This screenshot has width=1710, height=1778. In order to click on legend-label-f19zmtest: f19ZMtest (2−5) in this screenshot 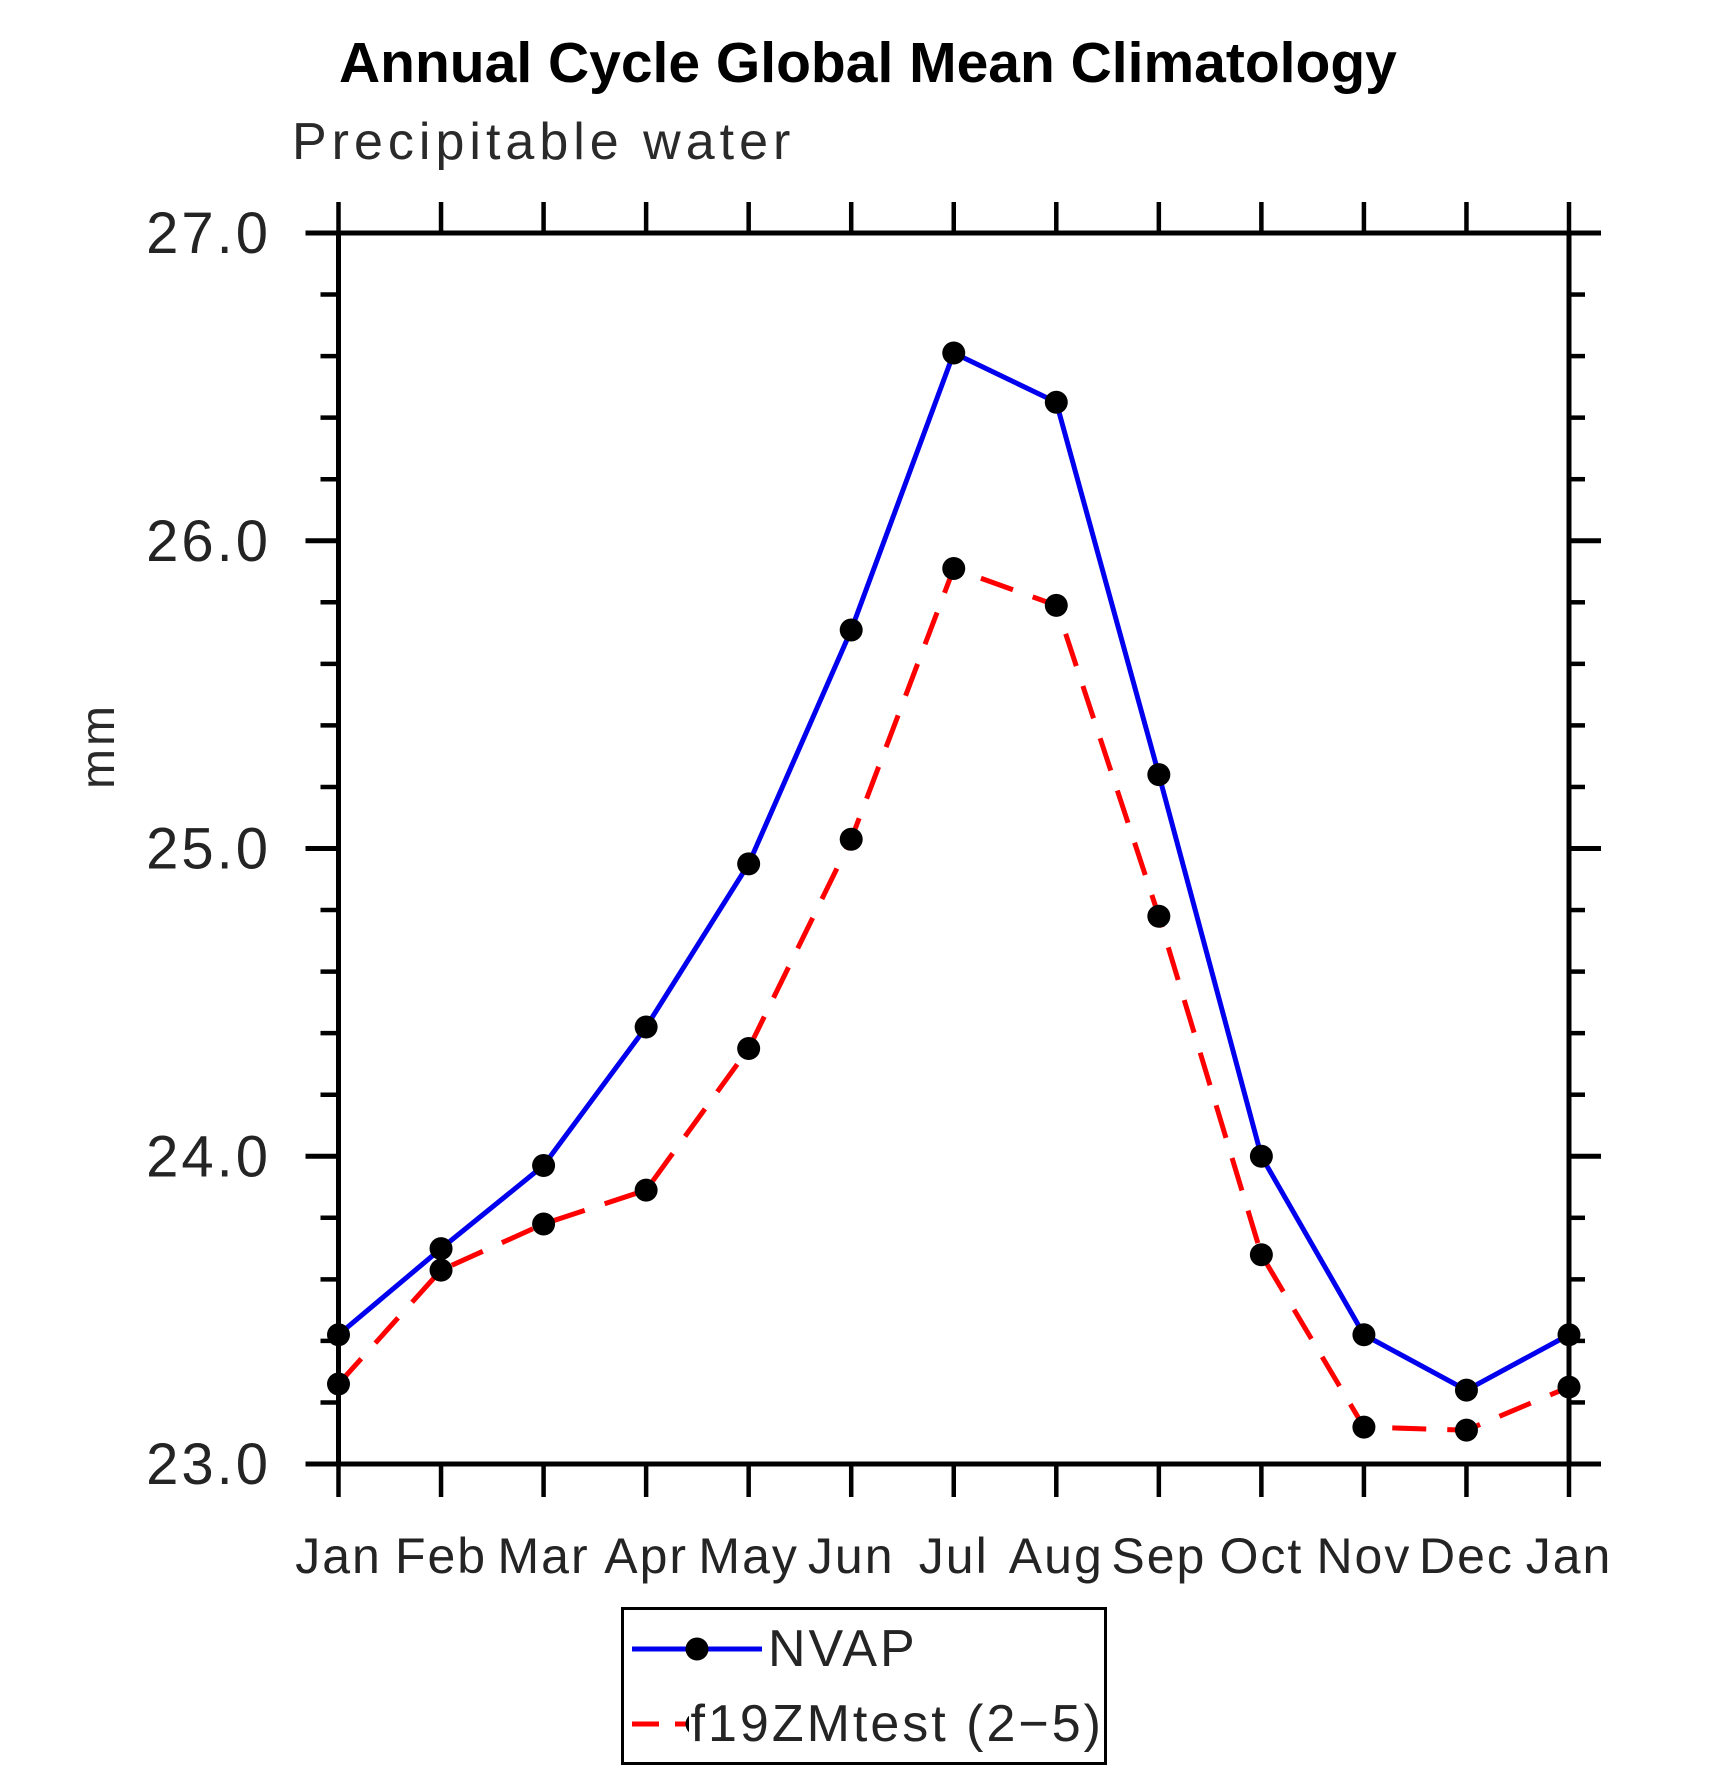, I will do `click(897, 1723)`.